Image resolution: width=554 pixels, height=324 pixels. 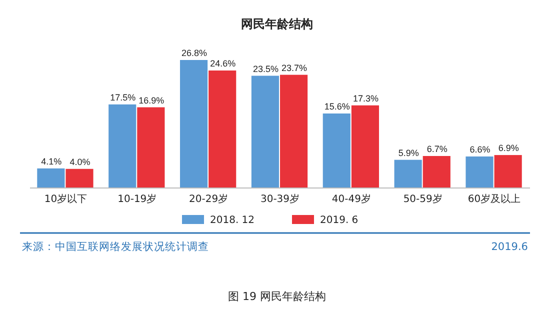 What do you see at coordinates (223, 63) in the screenshot?
I see `data-label: 24.6%` at bounding box center [223, 63].